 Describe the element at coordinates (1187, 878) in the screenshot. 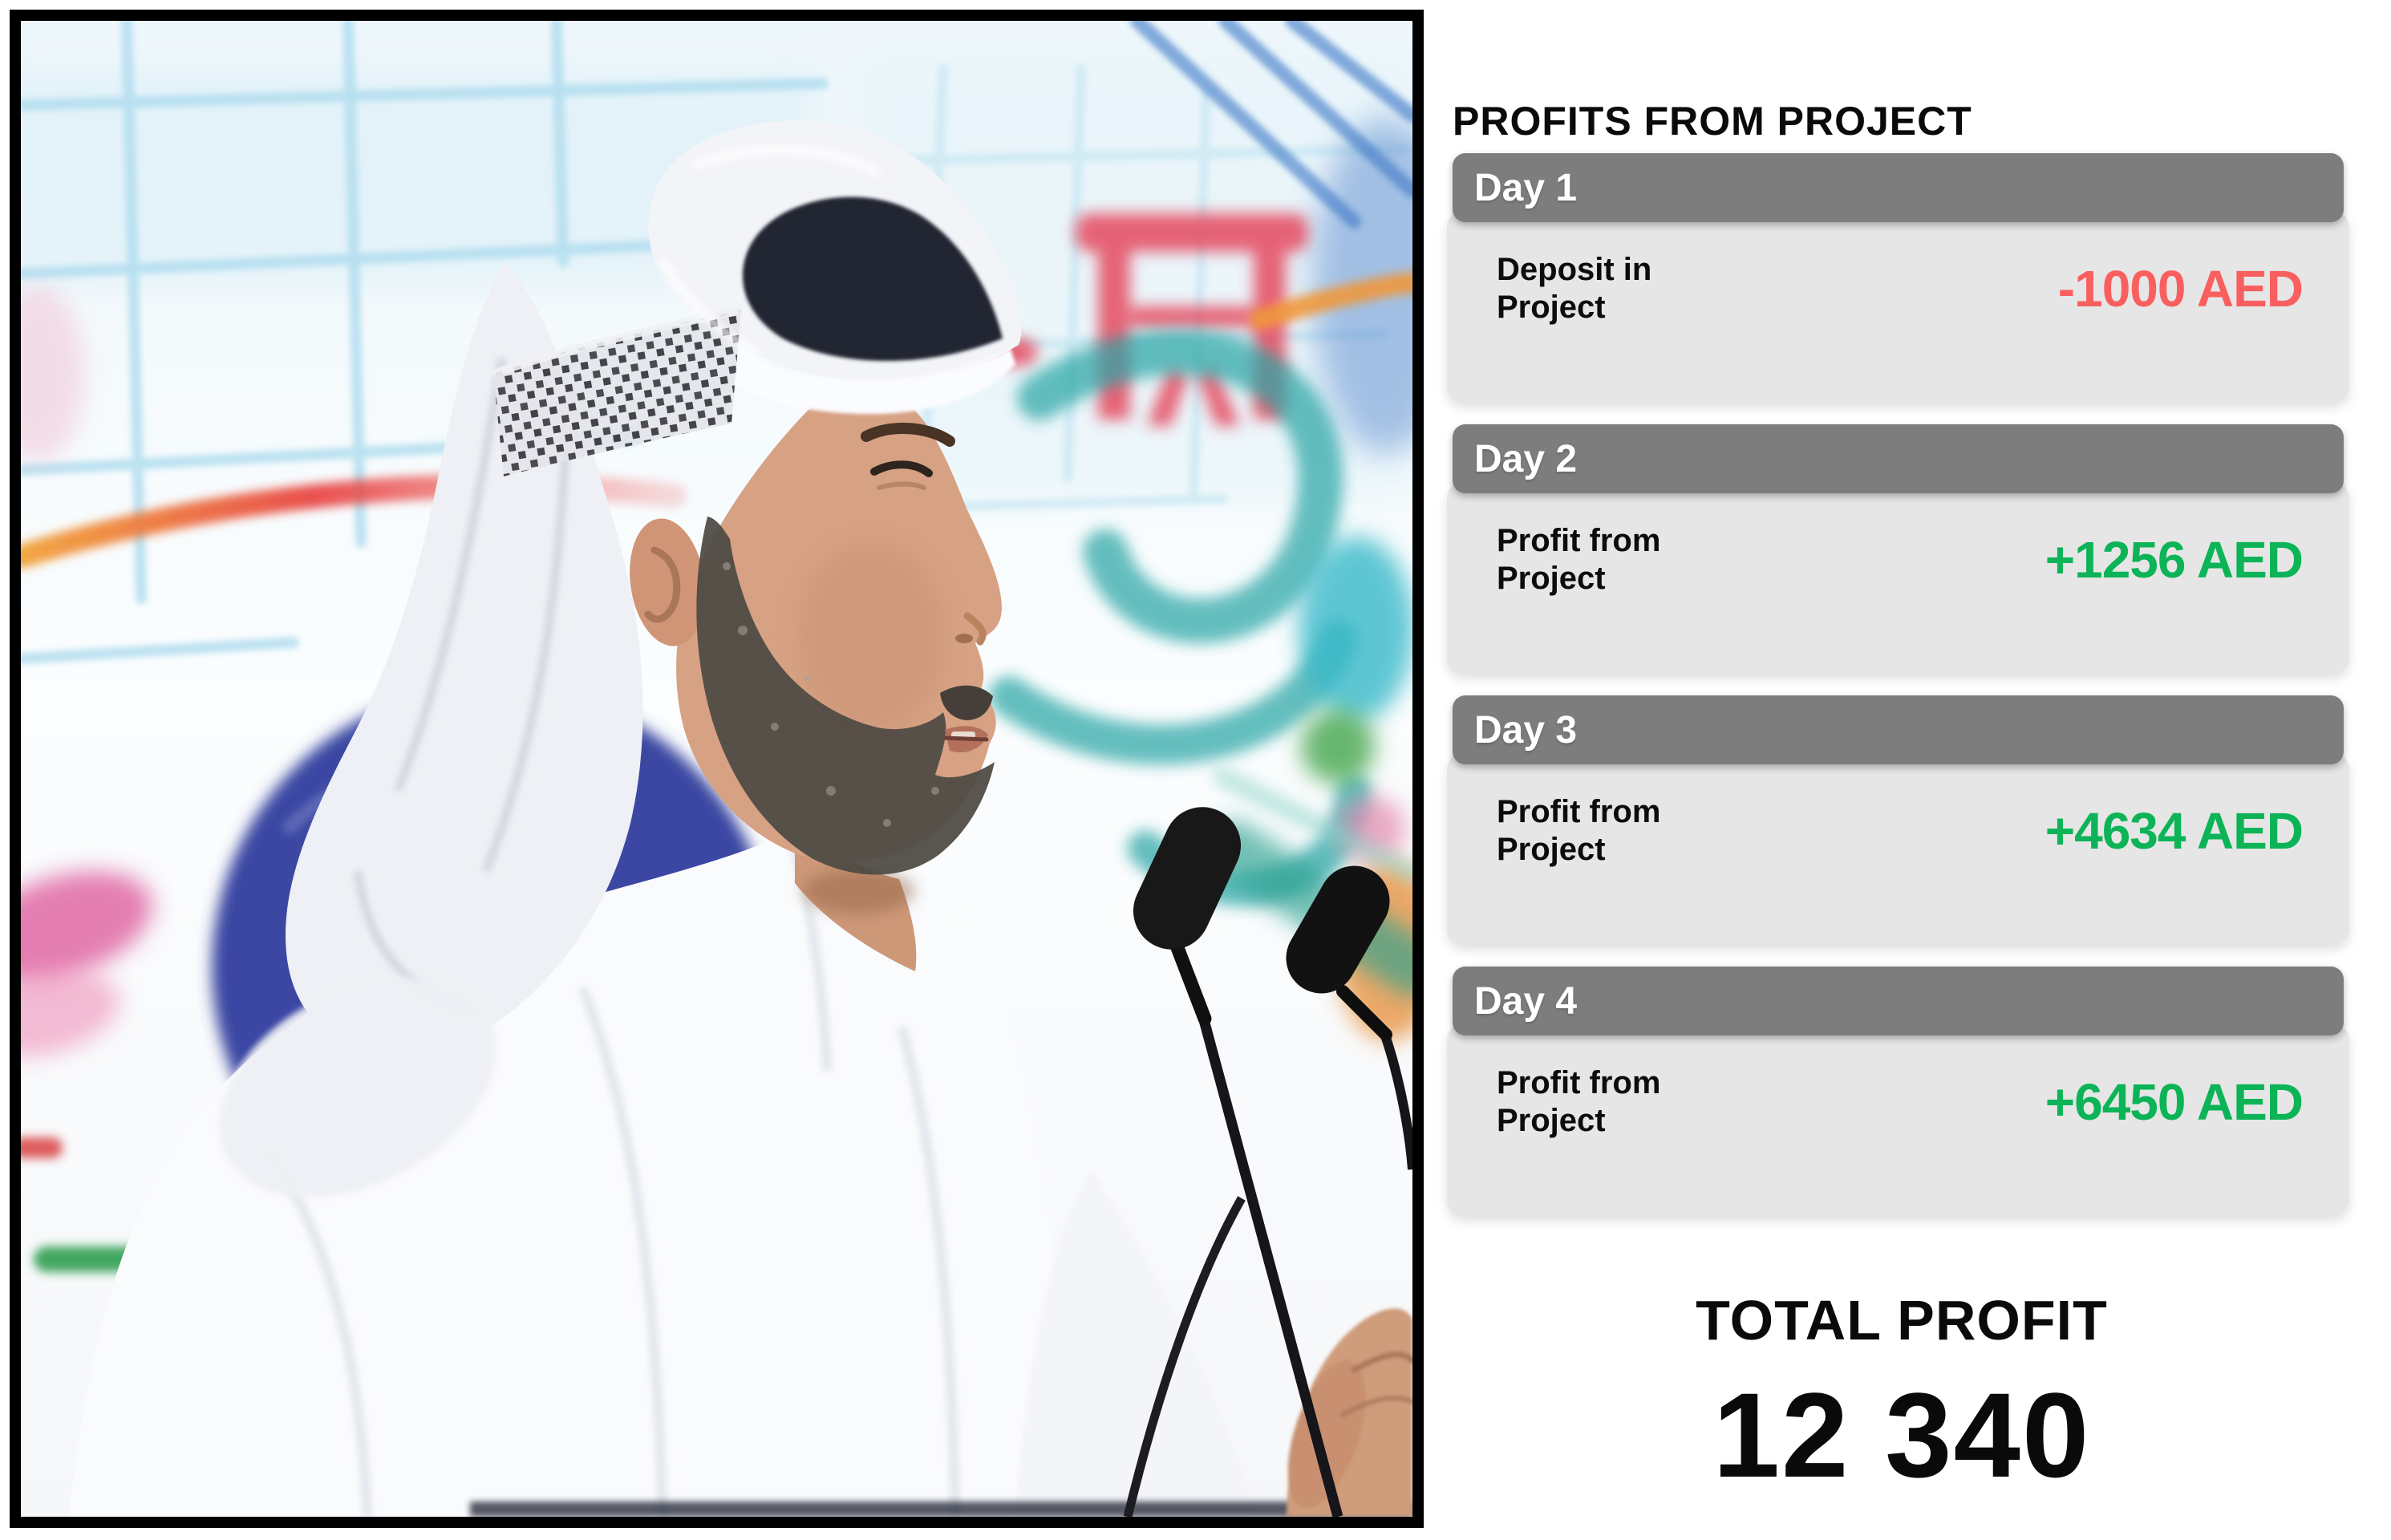

I see `mic-1-head` at that location.